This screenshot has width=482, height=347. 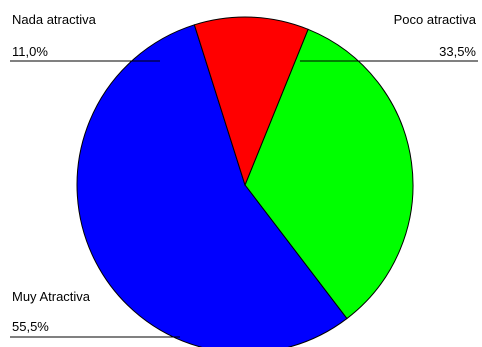 I want to click on slice-label-nada-atractiva: Nada atractiva, so click(x=54, y=19).